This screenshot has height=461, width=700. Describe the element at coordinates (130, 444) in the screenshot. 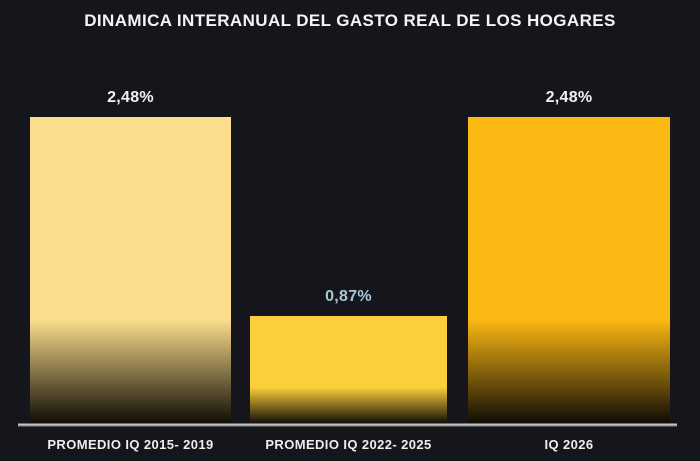

I see `category-label: PROMEDIO IQ 2015- 2019` at that location.